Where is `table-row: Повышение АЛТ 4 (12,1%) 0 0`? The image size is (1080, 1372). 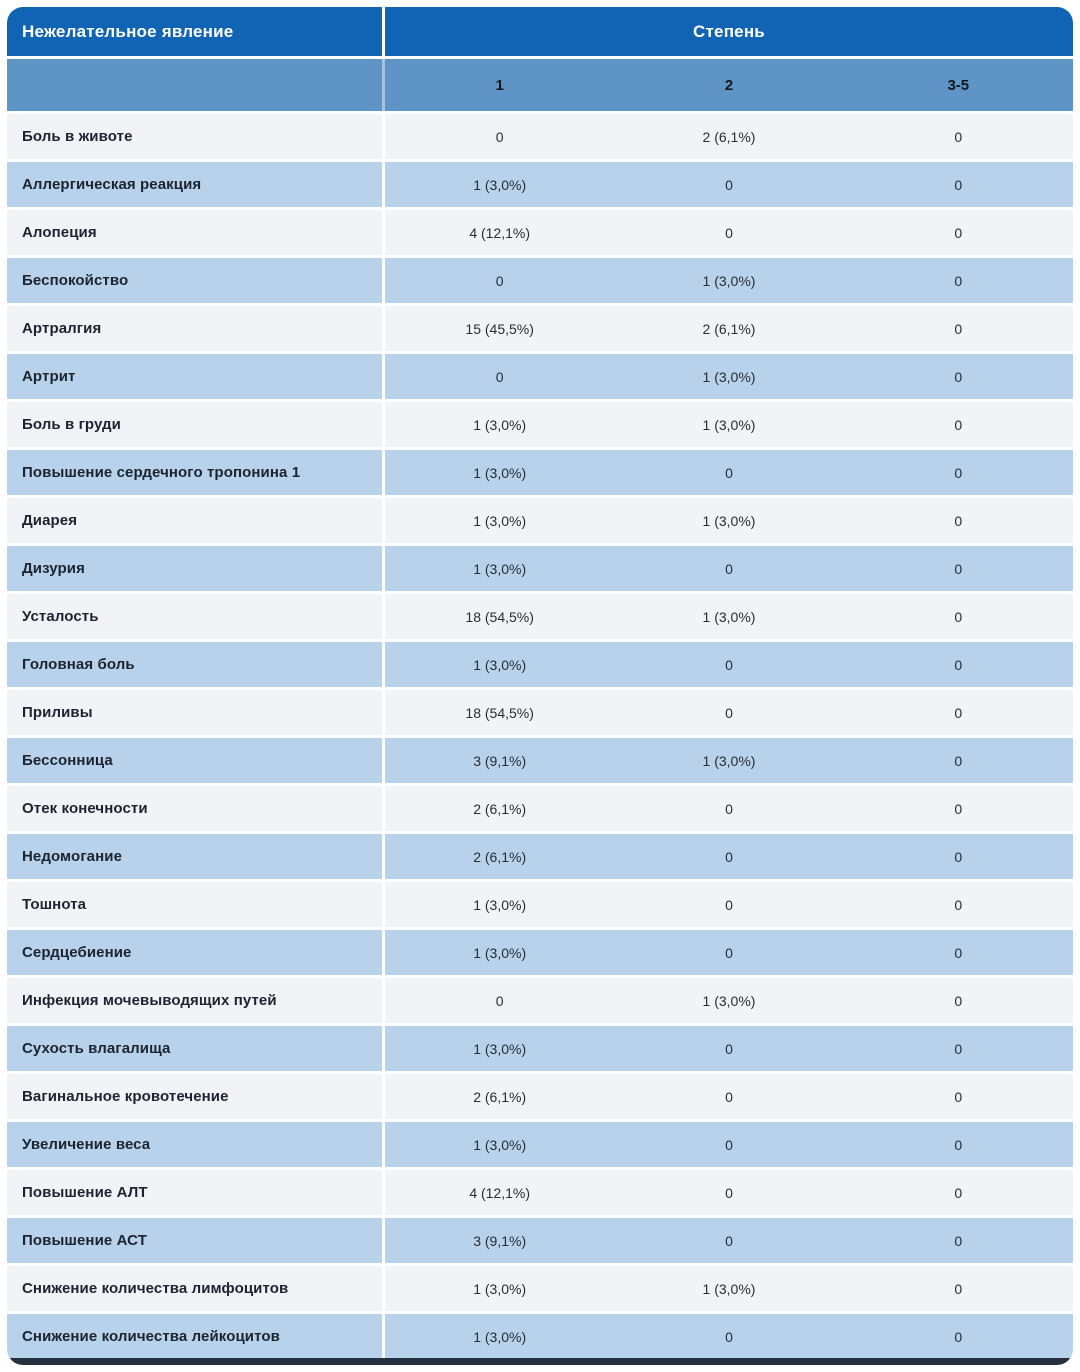 table-row: Повышение АЛТ 4 (12,1%) 0 0 is located at coordinates (540, 1192).